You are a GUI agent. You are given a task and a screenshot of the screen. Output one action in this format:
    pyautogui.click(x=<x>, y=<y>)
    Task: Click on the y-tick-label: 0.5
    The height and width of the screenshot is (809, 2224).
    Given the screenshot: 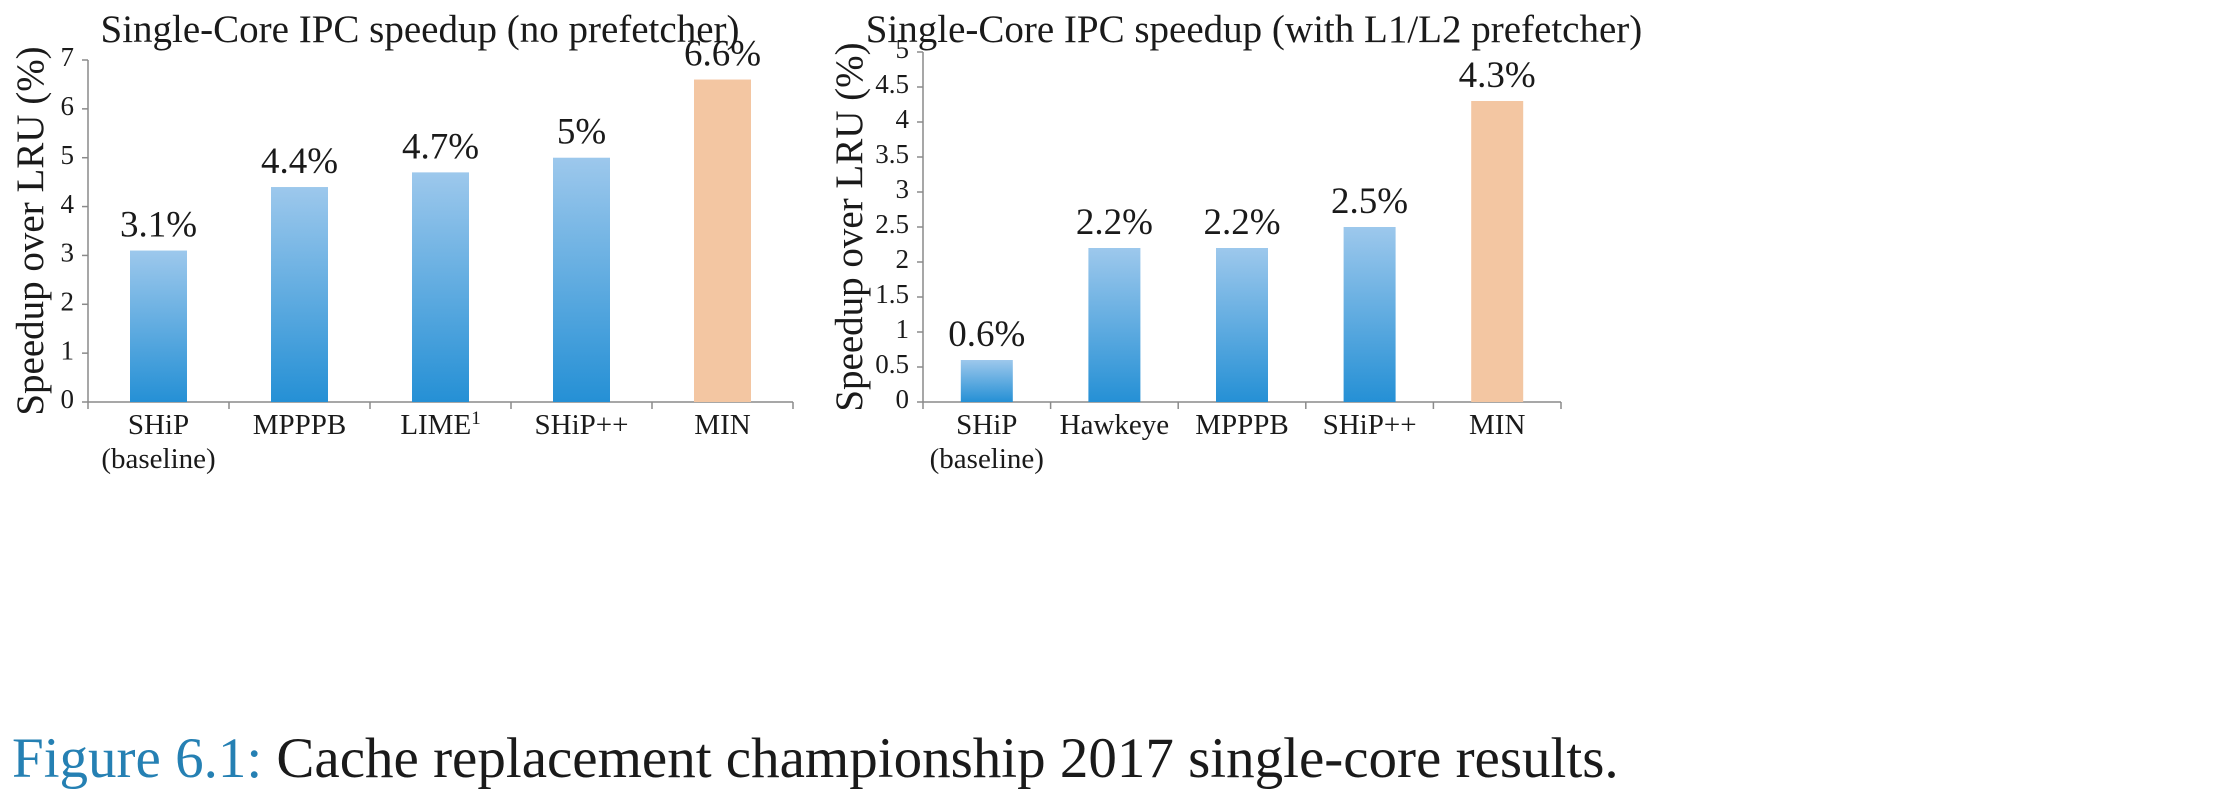 What is the action you would take?
    pyautogui.click(x=892, y=364)
    